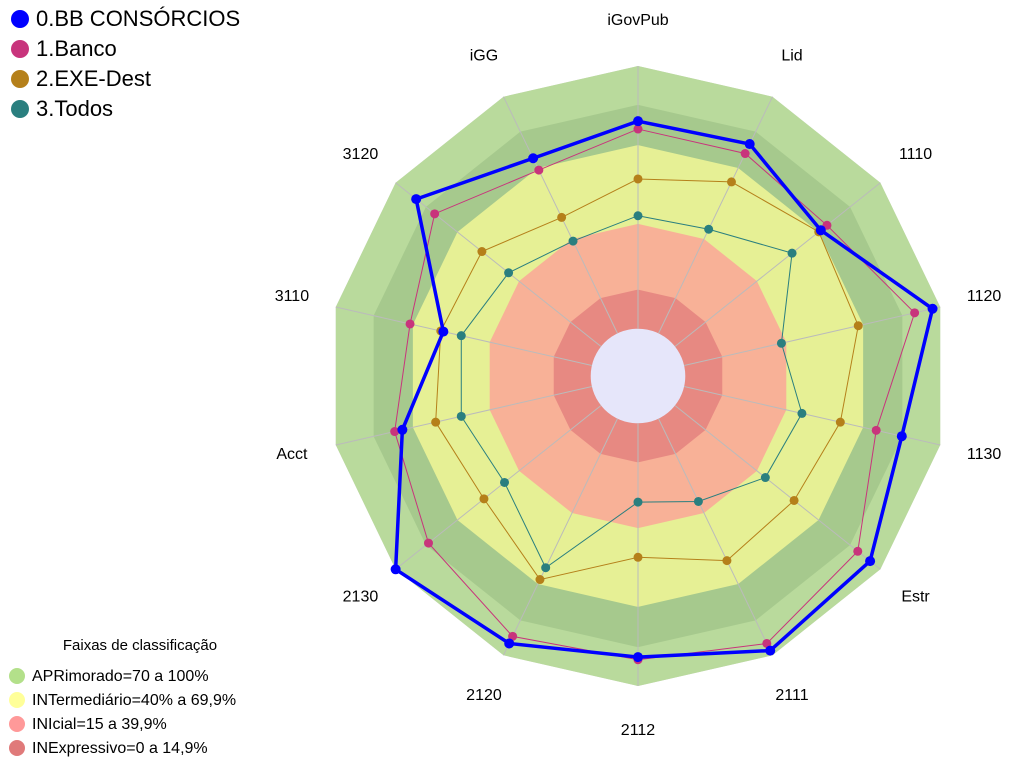  Describe the element at coordinates (292, 296) in the screenshot. I see `axis-label: 3110` at that location.